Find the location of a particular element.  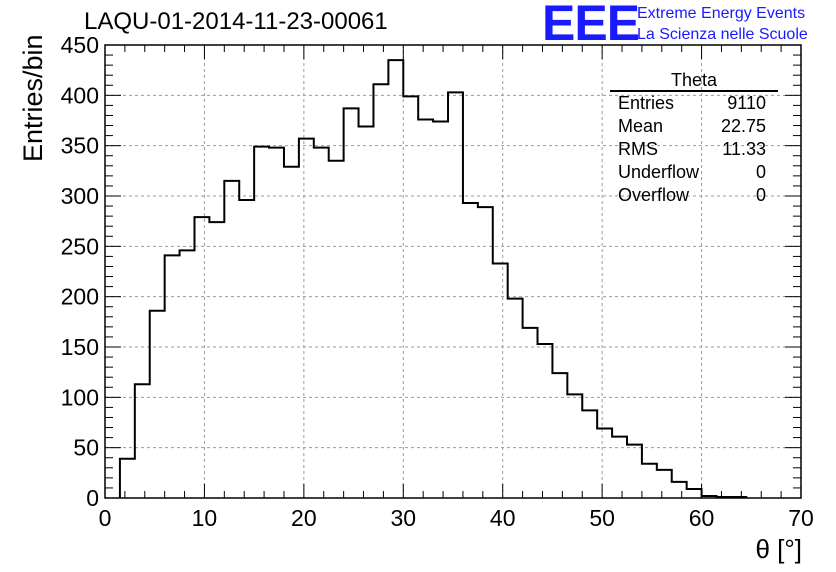

stats-title: Theta is located at coordinates (694, 81).